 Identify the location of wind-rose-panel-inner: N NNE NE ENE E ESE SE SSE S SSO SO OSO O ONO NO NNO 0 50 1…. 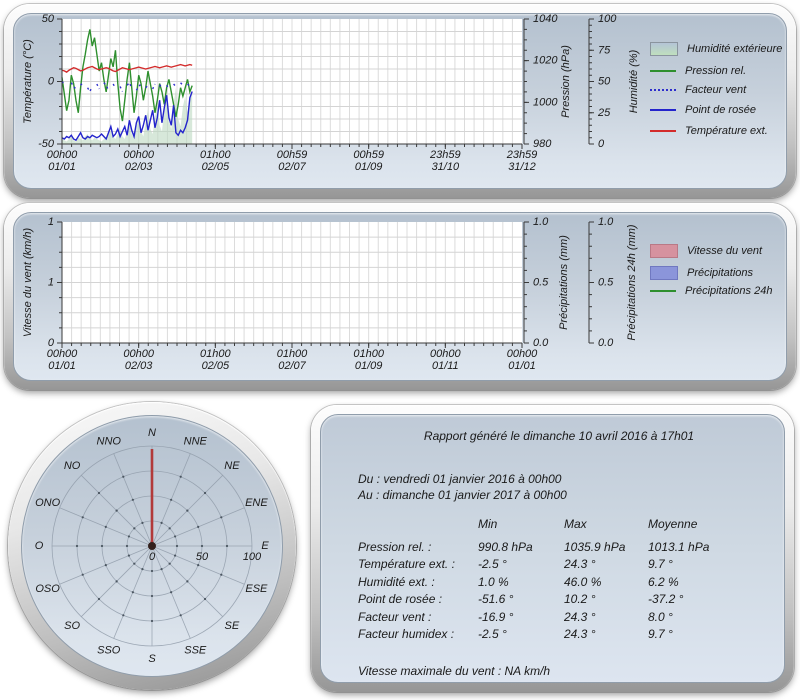
(152, 546).